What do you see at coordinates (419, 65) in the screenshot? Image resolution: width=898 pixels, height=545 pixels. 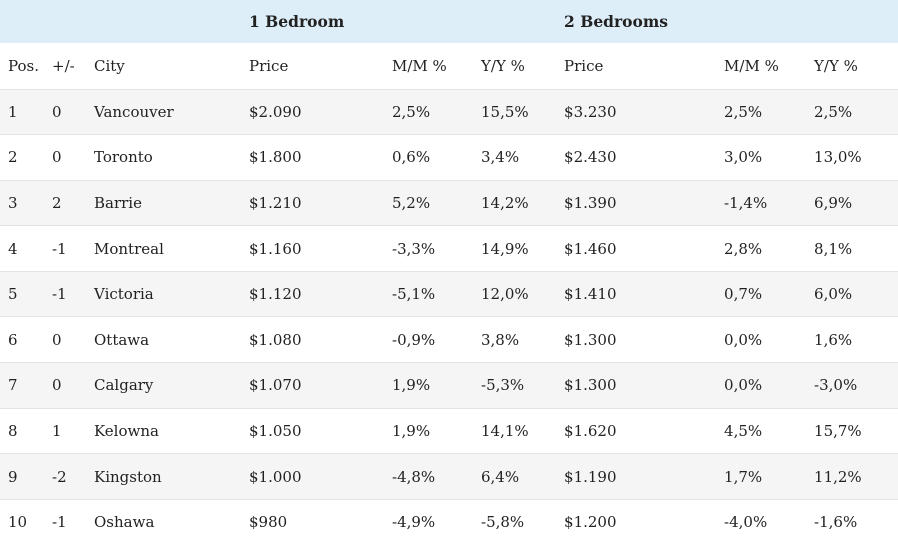 I see `col-header-mm-1br: M/M %` at bounding box center [419, 65].